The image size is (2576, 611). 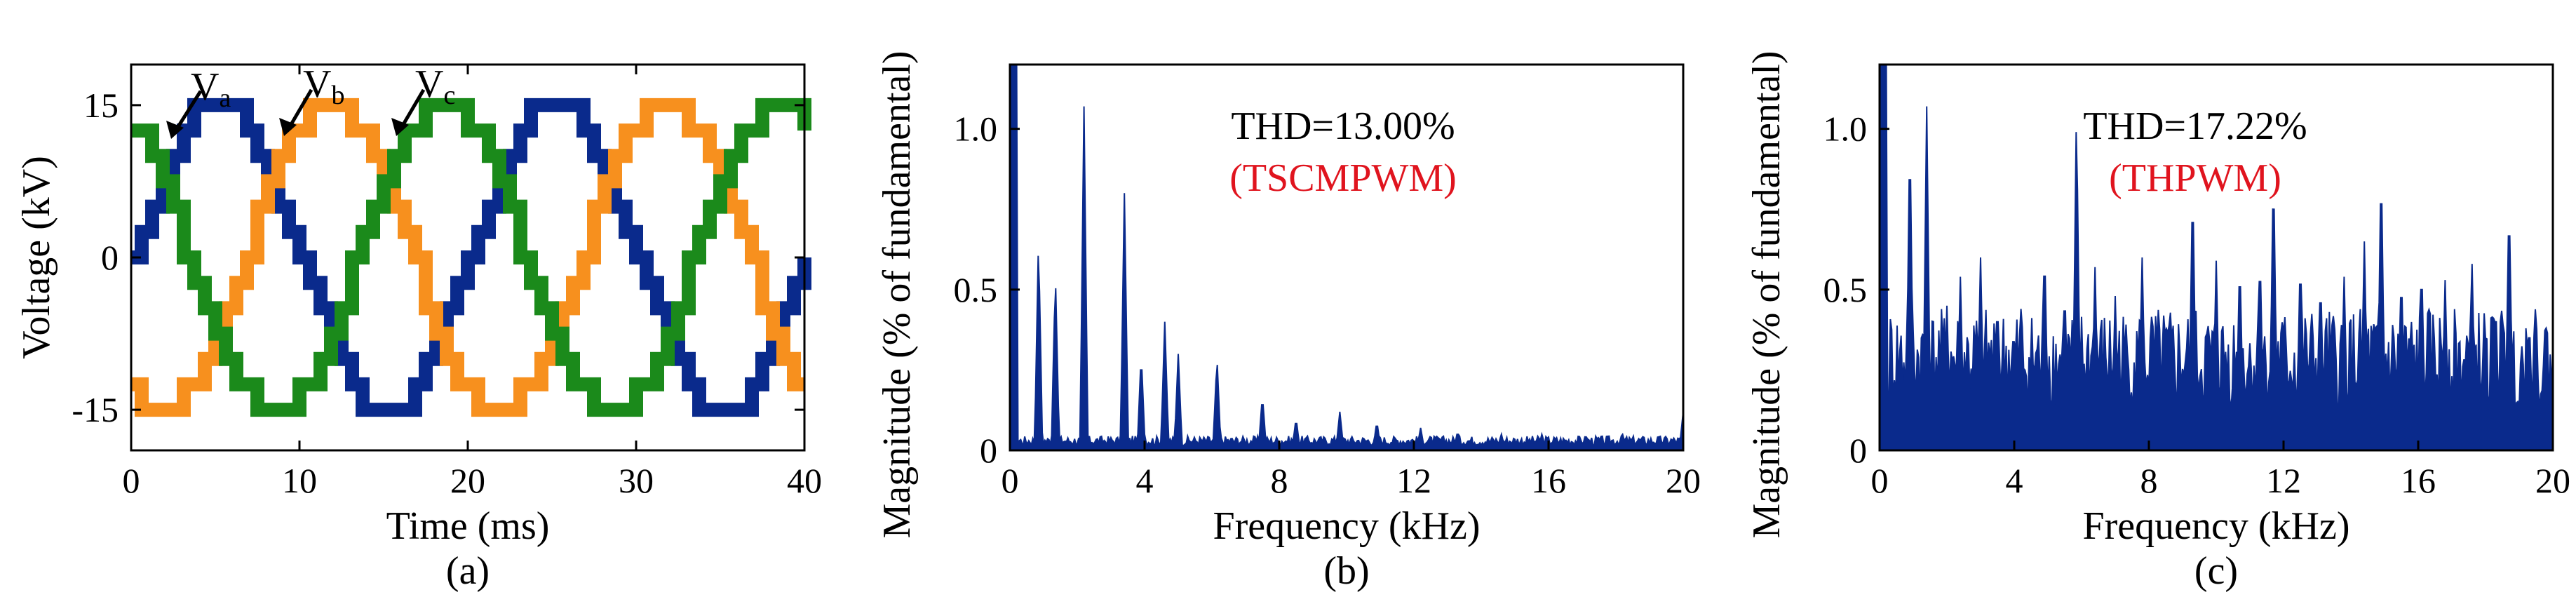 I want to click on x-tick-label: 40, so click(x=804, y=481).